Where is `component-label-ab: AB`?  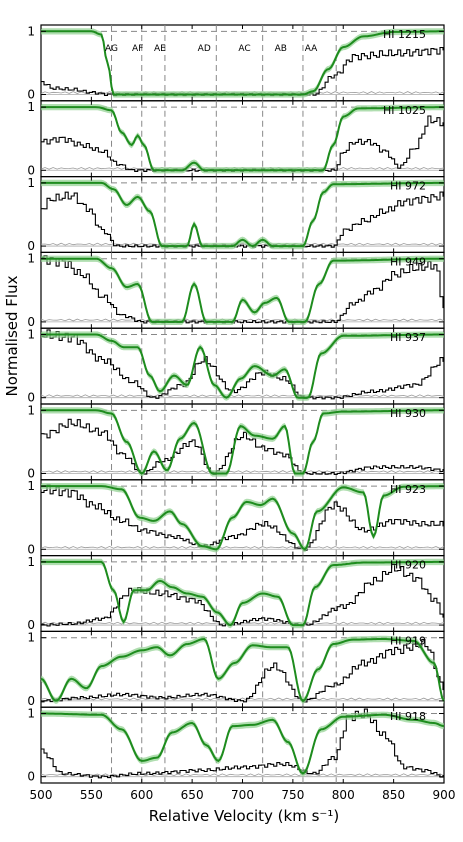
component-label-ab: AB is located at coordinates (281, 49).